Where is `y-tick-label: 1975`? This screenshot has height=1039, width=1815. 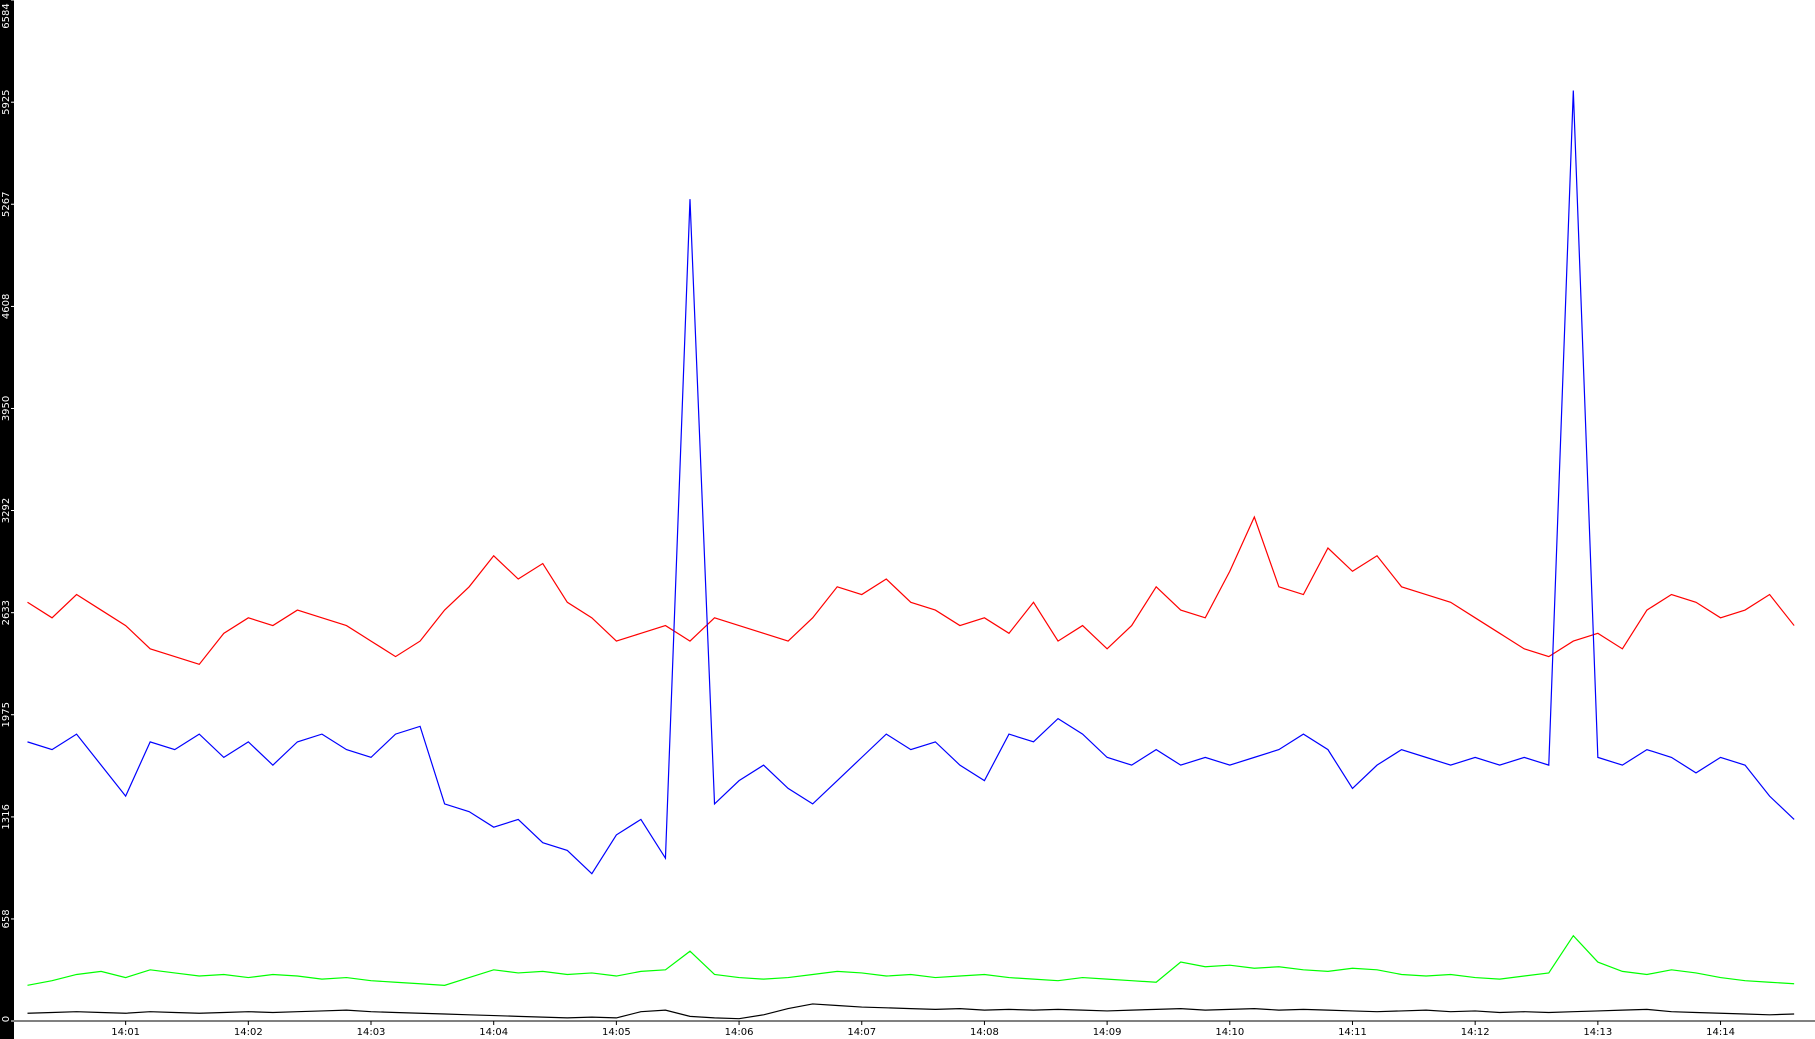
y-tick-label: 1975 is located at coordinates (6, 714).